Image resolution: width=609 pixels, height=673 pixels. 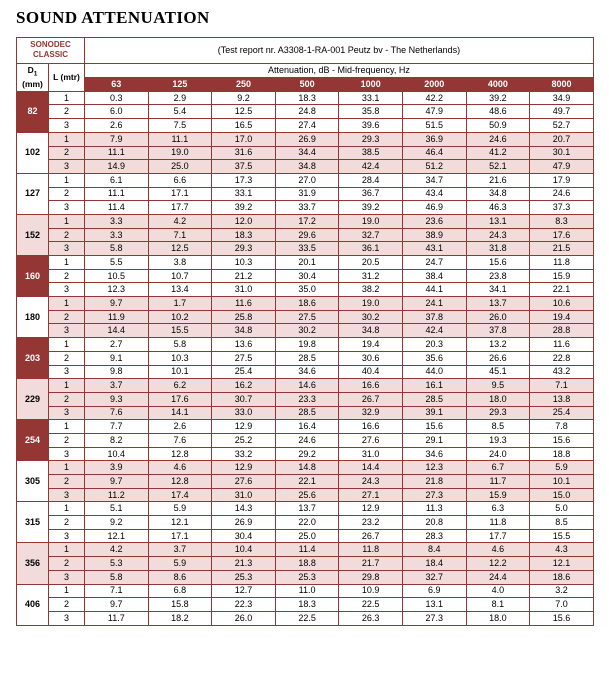 I want to click on attenuation-value-d305-l3-f250: 31.0, so click(x=243, y=495).